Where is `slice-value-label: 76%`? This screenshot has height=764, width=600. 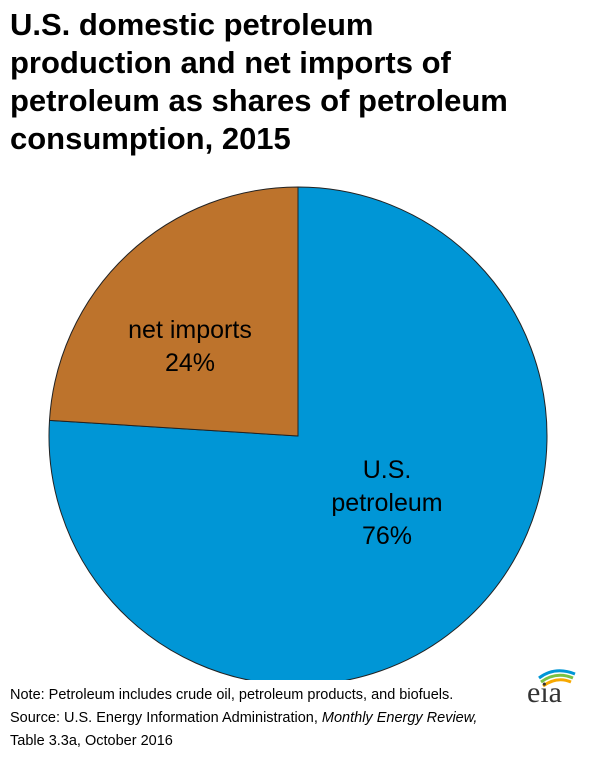
slice-value-label: 76% is located at coordinates (387, 536).